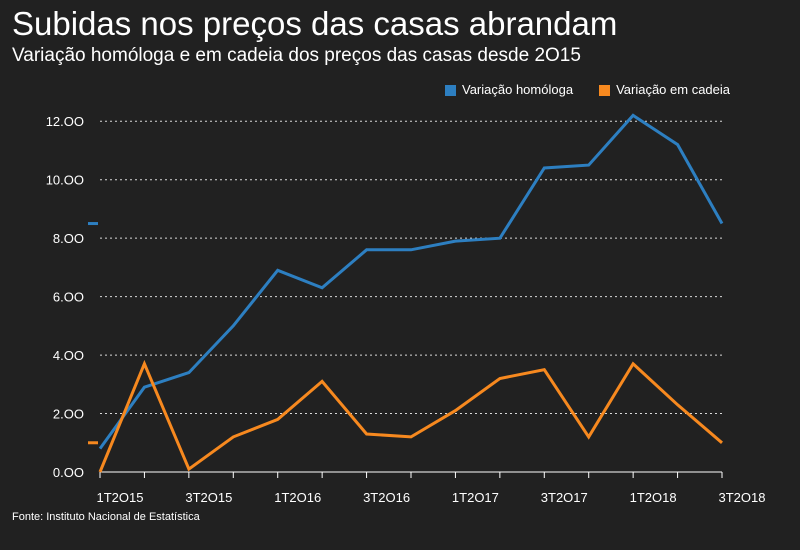 The width and height of the screenshot is (800, 550). Describe the element at coordinates (68, 472) in the screenshot. I see `y-tick-label: 0.OO` at that location.